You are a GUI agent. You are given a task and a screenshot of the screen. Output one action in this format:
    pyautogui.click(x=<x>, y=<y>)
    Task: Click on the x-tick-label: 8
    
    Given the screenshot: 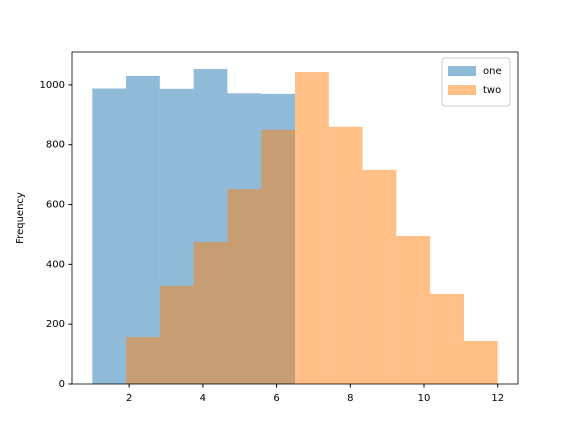 What is the action you would take?
    pyautogui.click(x=350, y=398)
    